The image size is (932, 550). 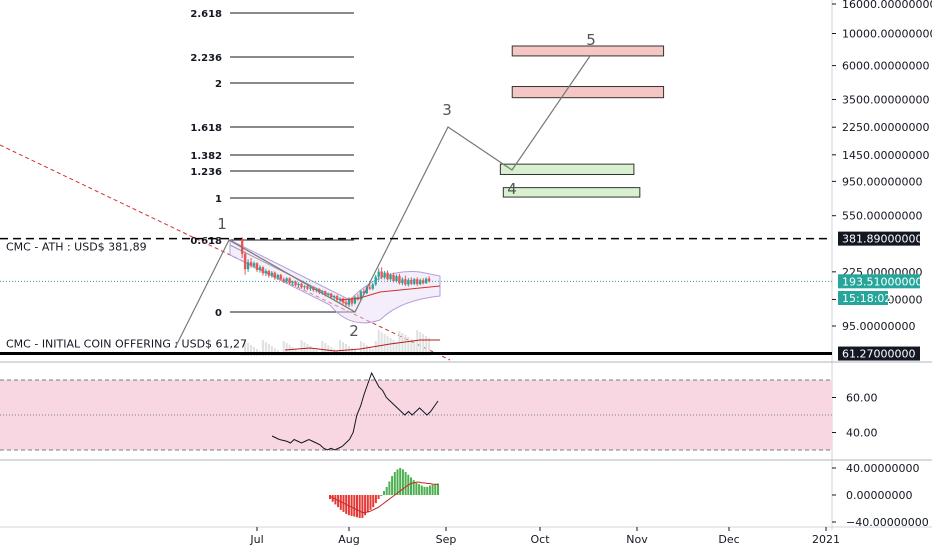 What do you see at coordinates (879, 495) in the screenshot?
I see `macd-tick-label: 0.00000000` at bounding box center [879, 495].